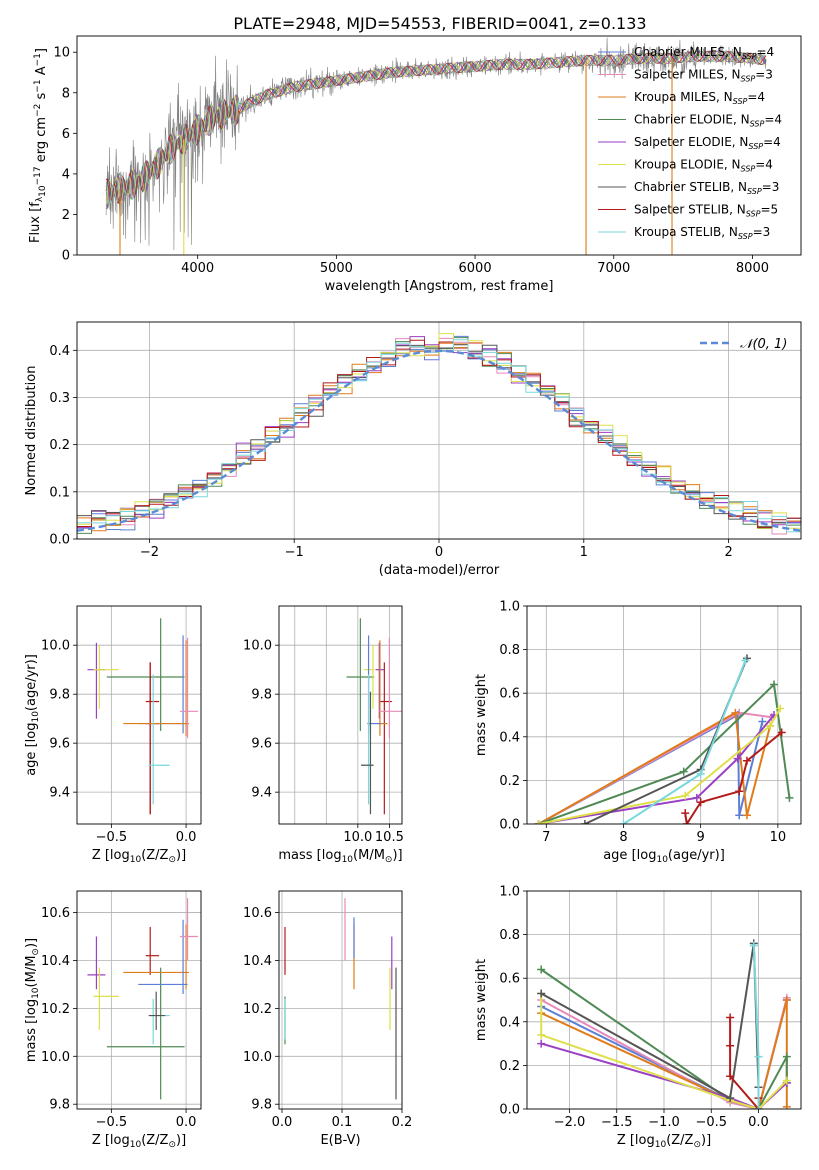  I want to click on x-axis-label-part: mass [log, so click(309, 855).